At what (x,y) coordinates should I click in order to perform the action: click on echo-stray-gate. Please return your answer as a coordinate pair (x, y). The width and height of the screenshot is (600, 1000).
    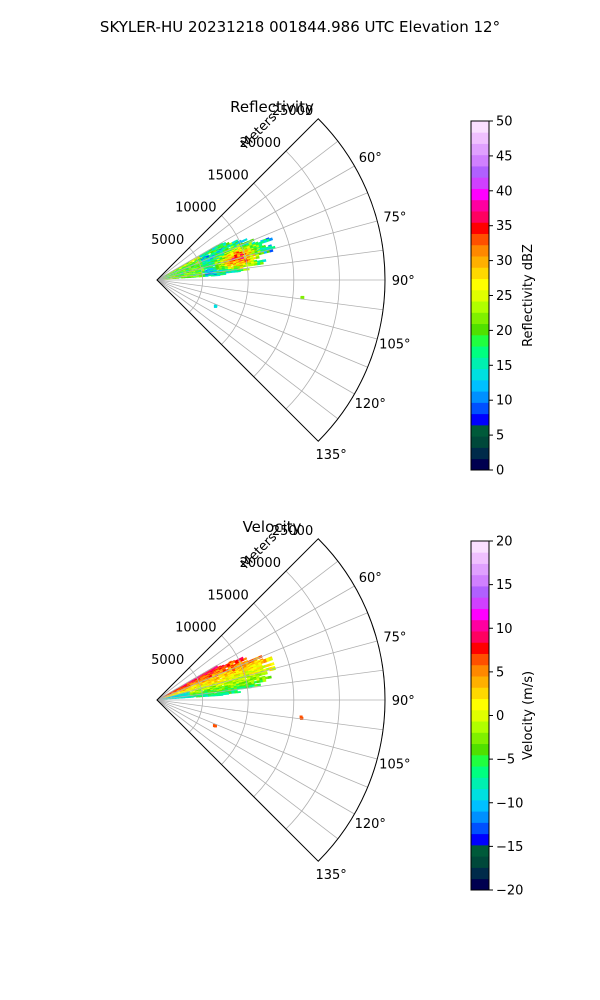
    Looking at the image, I should click on (215, 306).